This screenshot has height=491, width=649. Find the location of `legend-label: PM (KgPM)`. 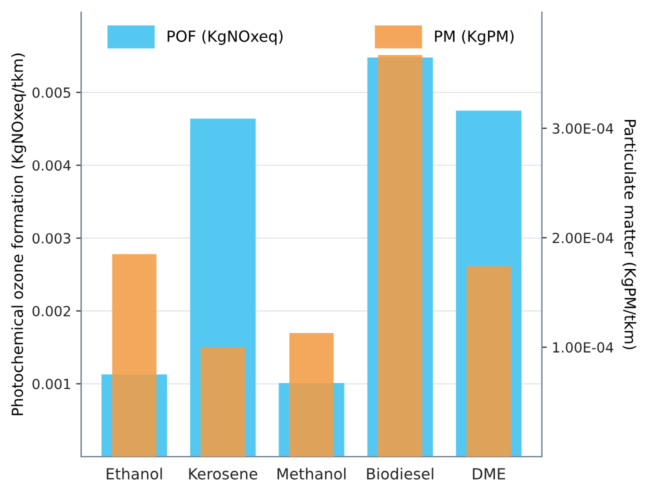

legend-label: PM (KgPM) is located at coordinates (474, 37).